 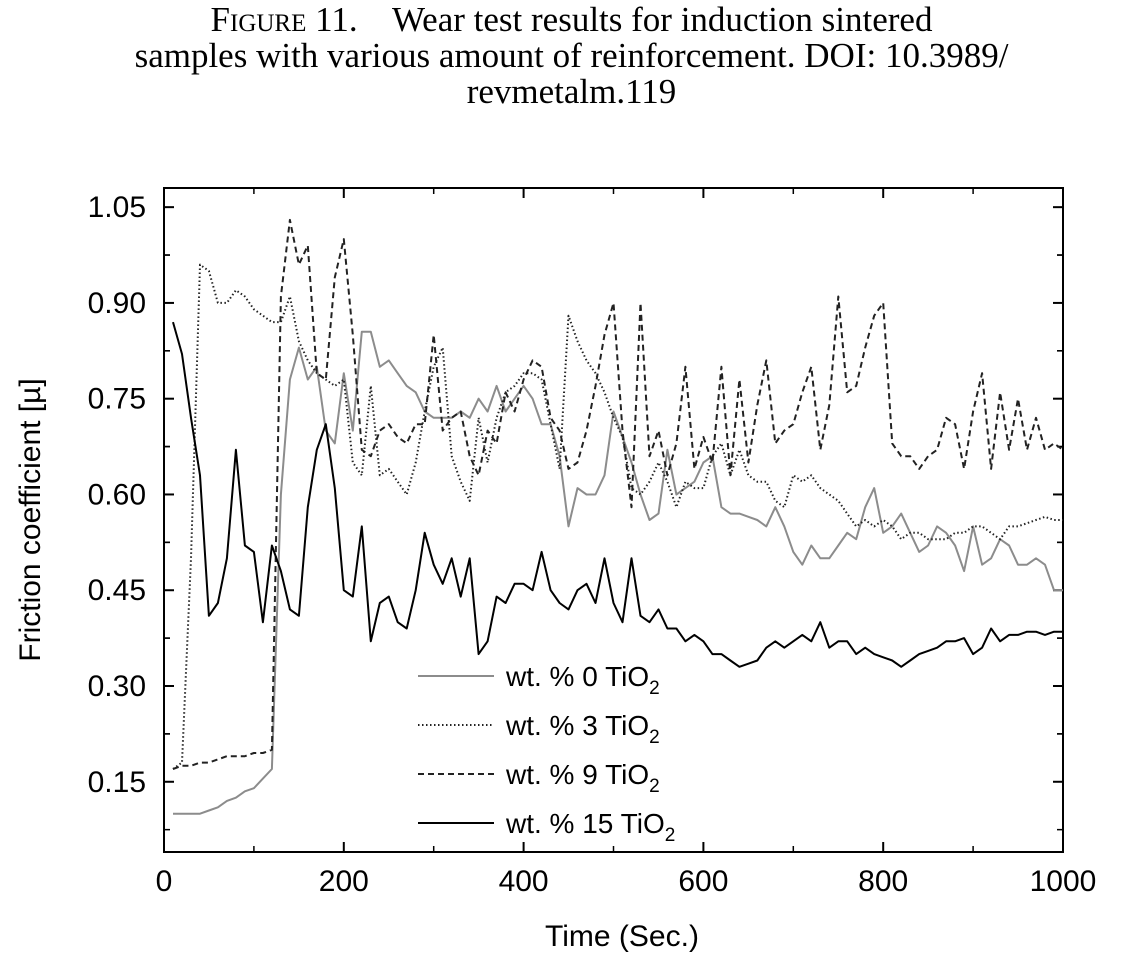 What do you see at coordinates (117, 686) in the screenshot?
I see `y-tick-label: 0.30` at bounding box center [117, 686].